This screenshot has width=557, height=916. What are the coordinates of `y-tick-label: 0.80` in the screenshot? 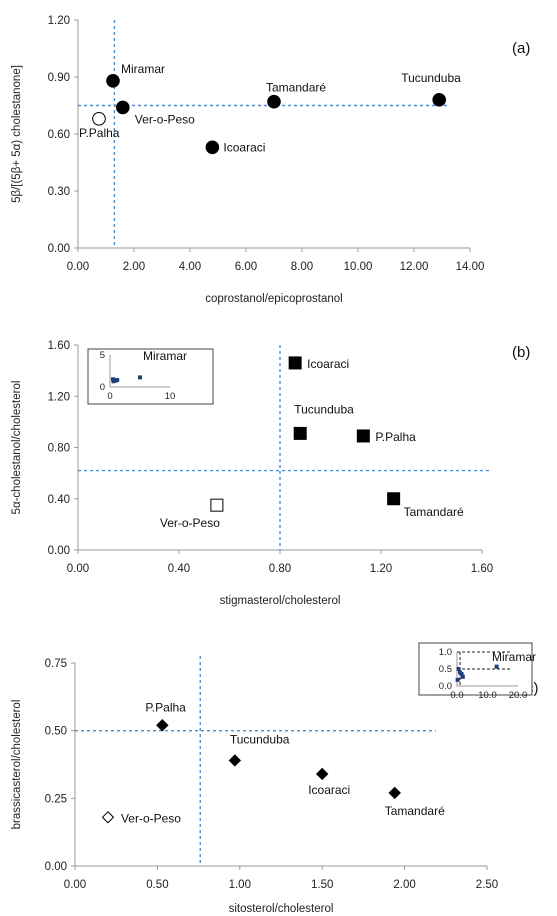 It's located at (59, 449).